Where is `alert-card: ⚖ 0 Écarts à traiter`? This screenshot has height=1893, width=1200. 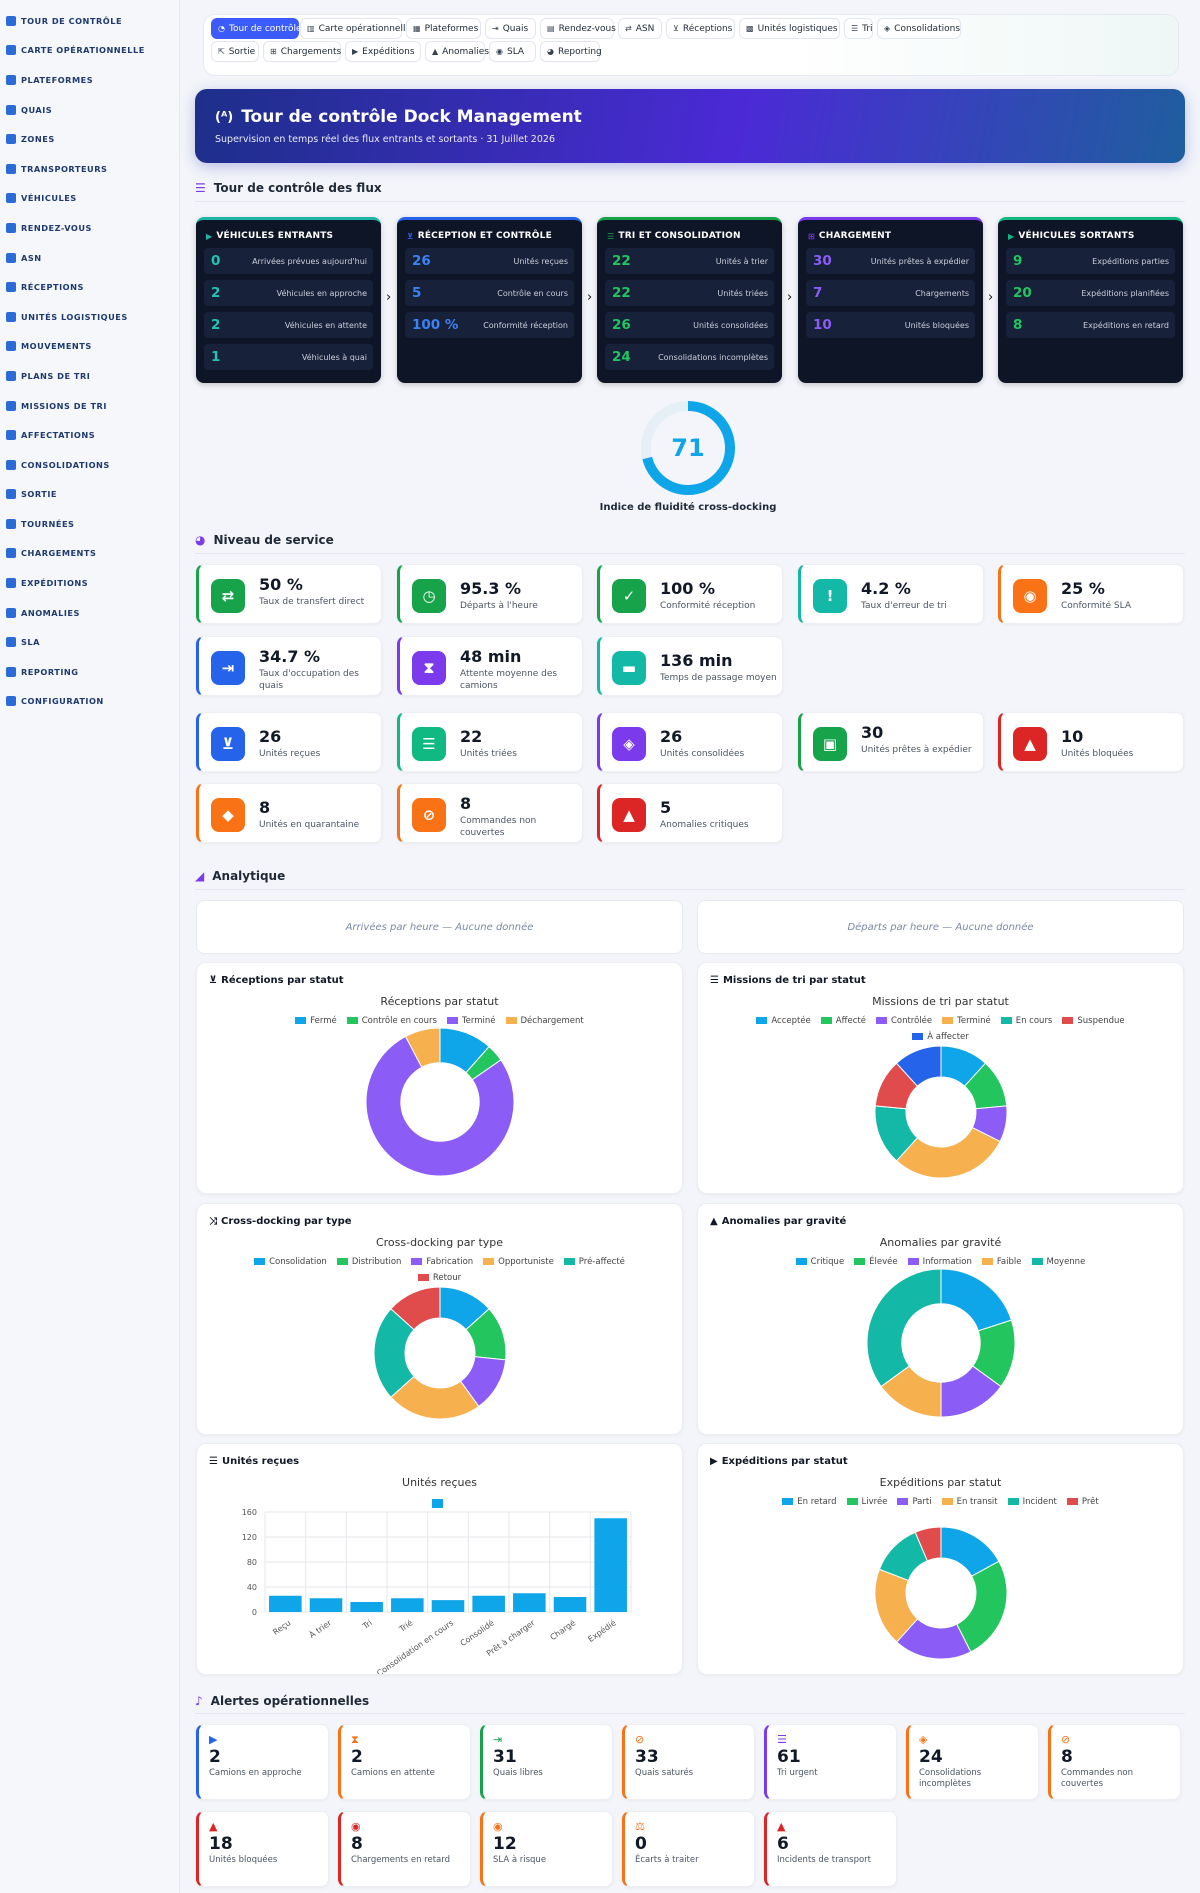 alert-card: ⚖ 0 Écarts à traiter is located at coordinates (688, 1849).